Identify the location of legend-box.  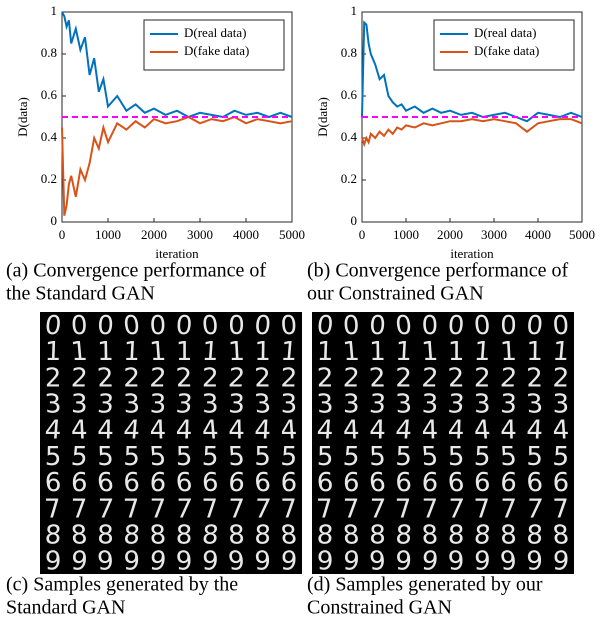
(214, 45).